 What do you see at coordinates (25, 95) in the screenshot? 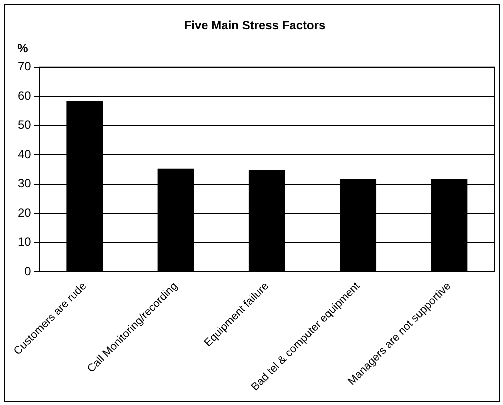
I see `y-tick-label: 60` at bounding box center [25, 95].